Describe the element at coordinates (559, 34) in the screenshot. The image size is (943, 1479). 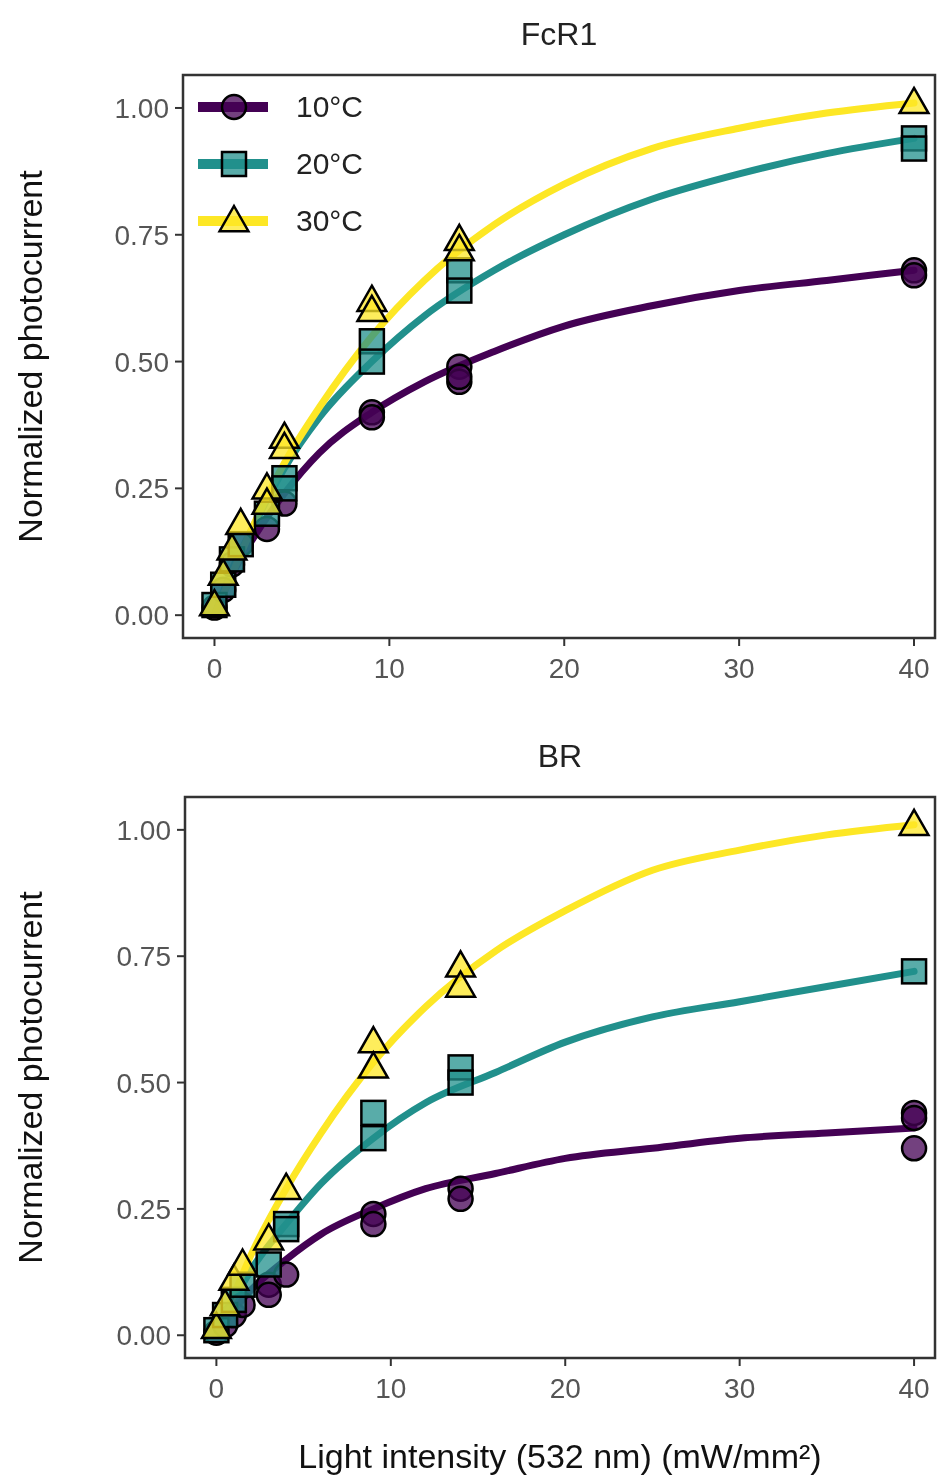
I see `chart-title: FcR1` at that location.